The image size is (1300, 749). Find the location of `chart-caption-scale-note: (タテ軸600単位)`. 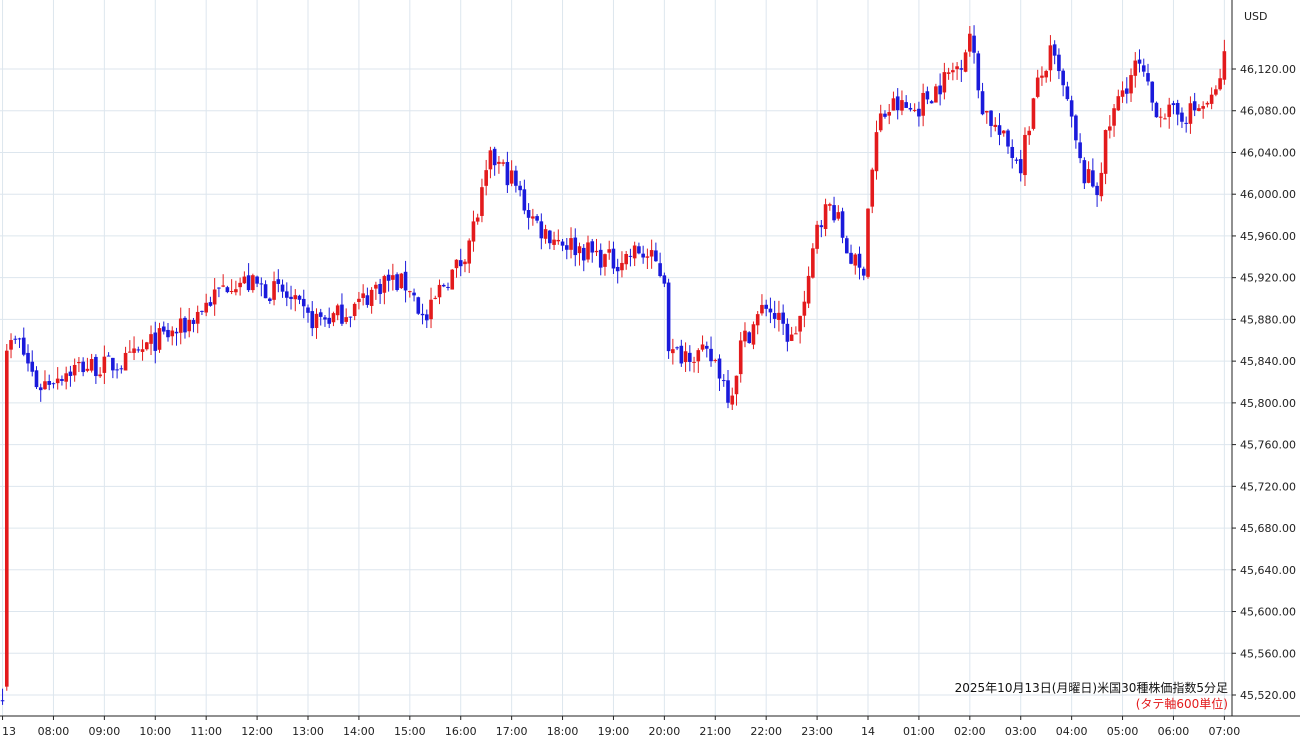

chart-caption-scale-note: (タテ軸600単位) is located at coordinates (1182, 703).